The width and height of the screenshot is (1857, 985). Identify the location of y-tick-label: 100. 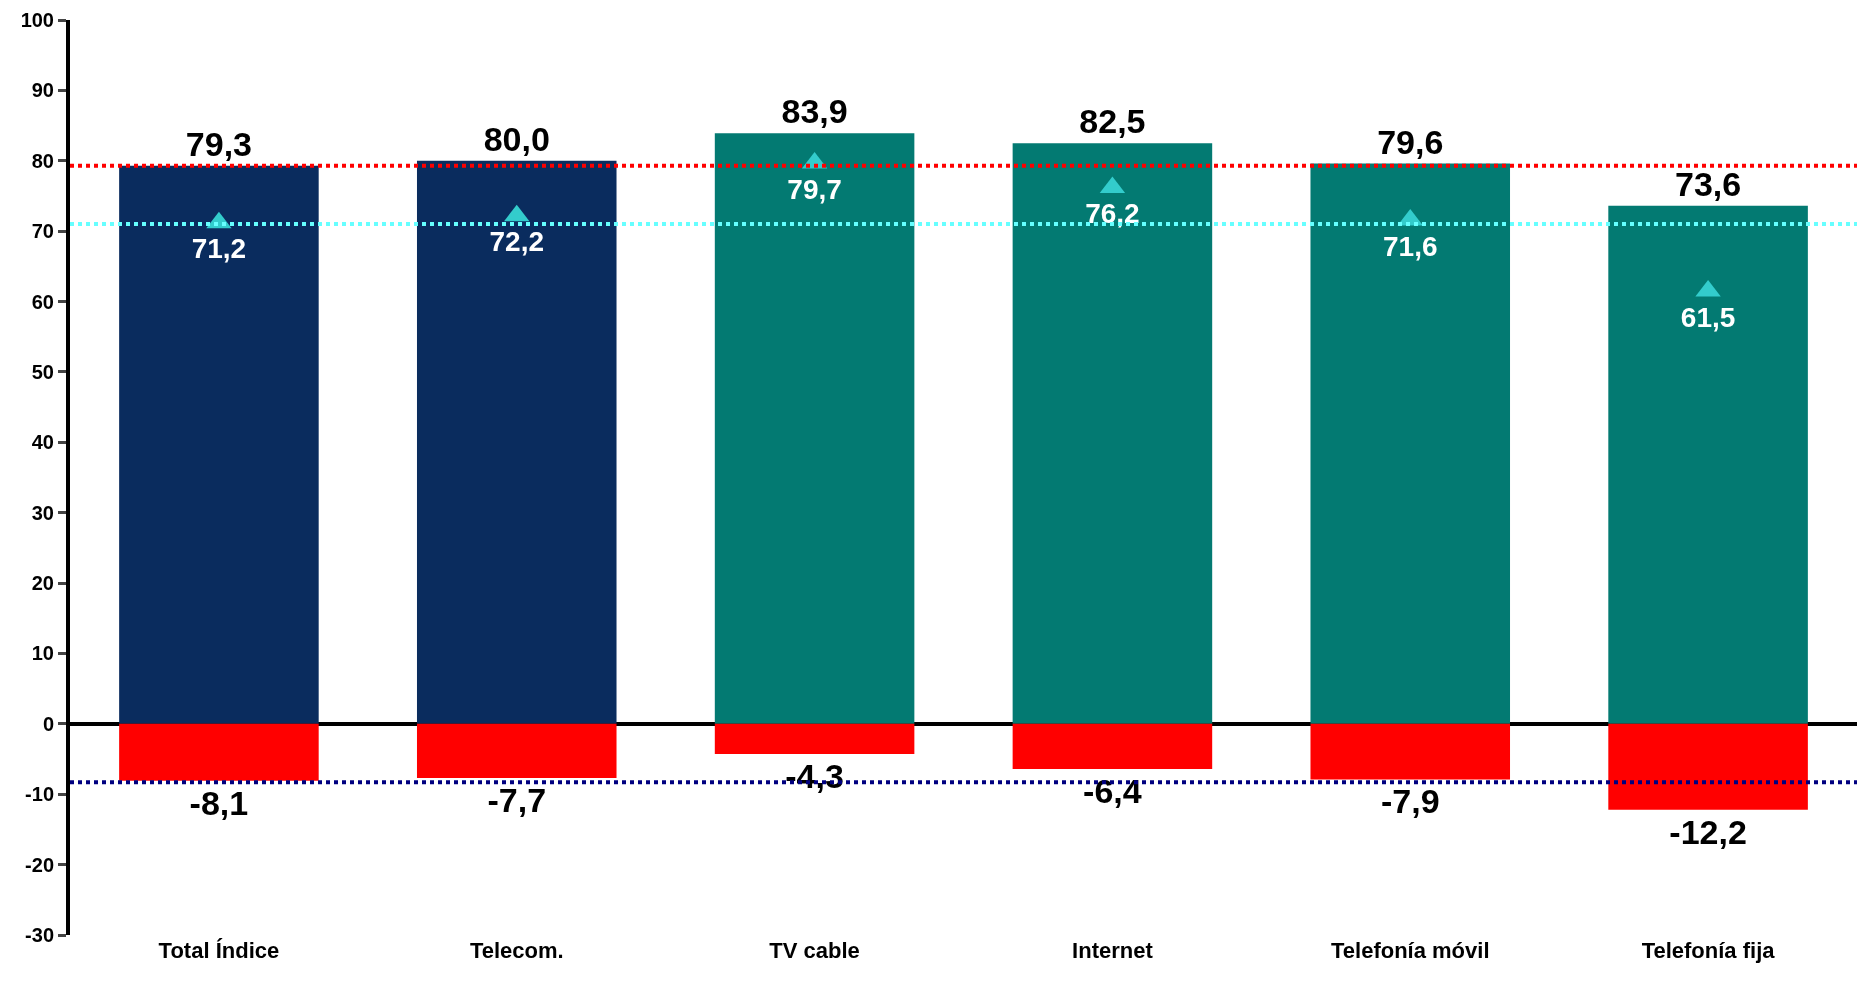
(37, 20).